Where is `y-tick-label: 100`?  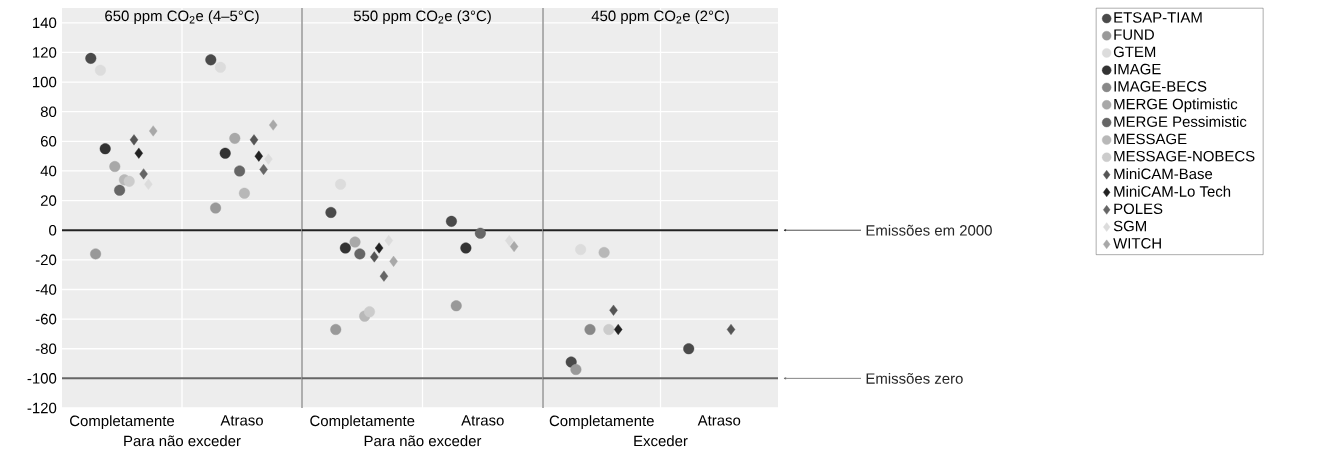
y-tick-label: 100 is located at coordinates (45, 82).